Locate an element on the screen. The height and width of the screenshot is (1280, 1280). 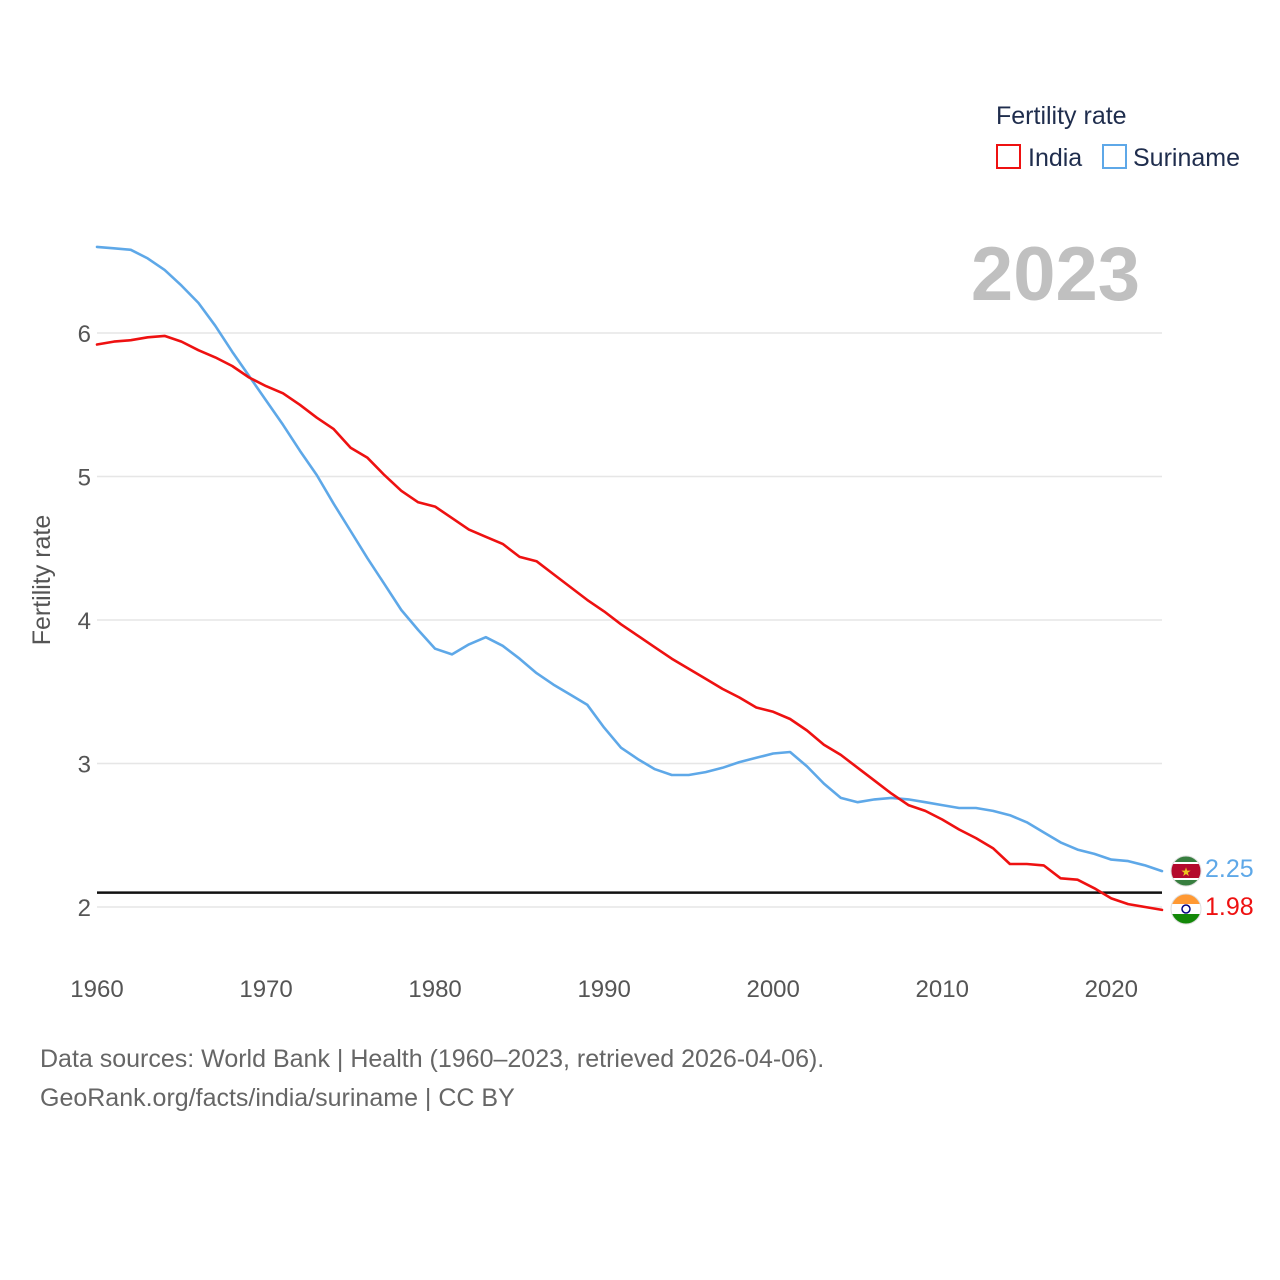
y-tick-label: 3 is located at coordinates (84, 765).